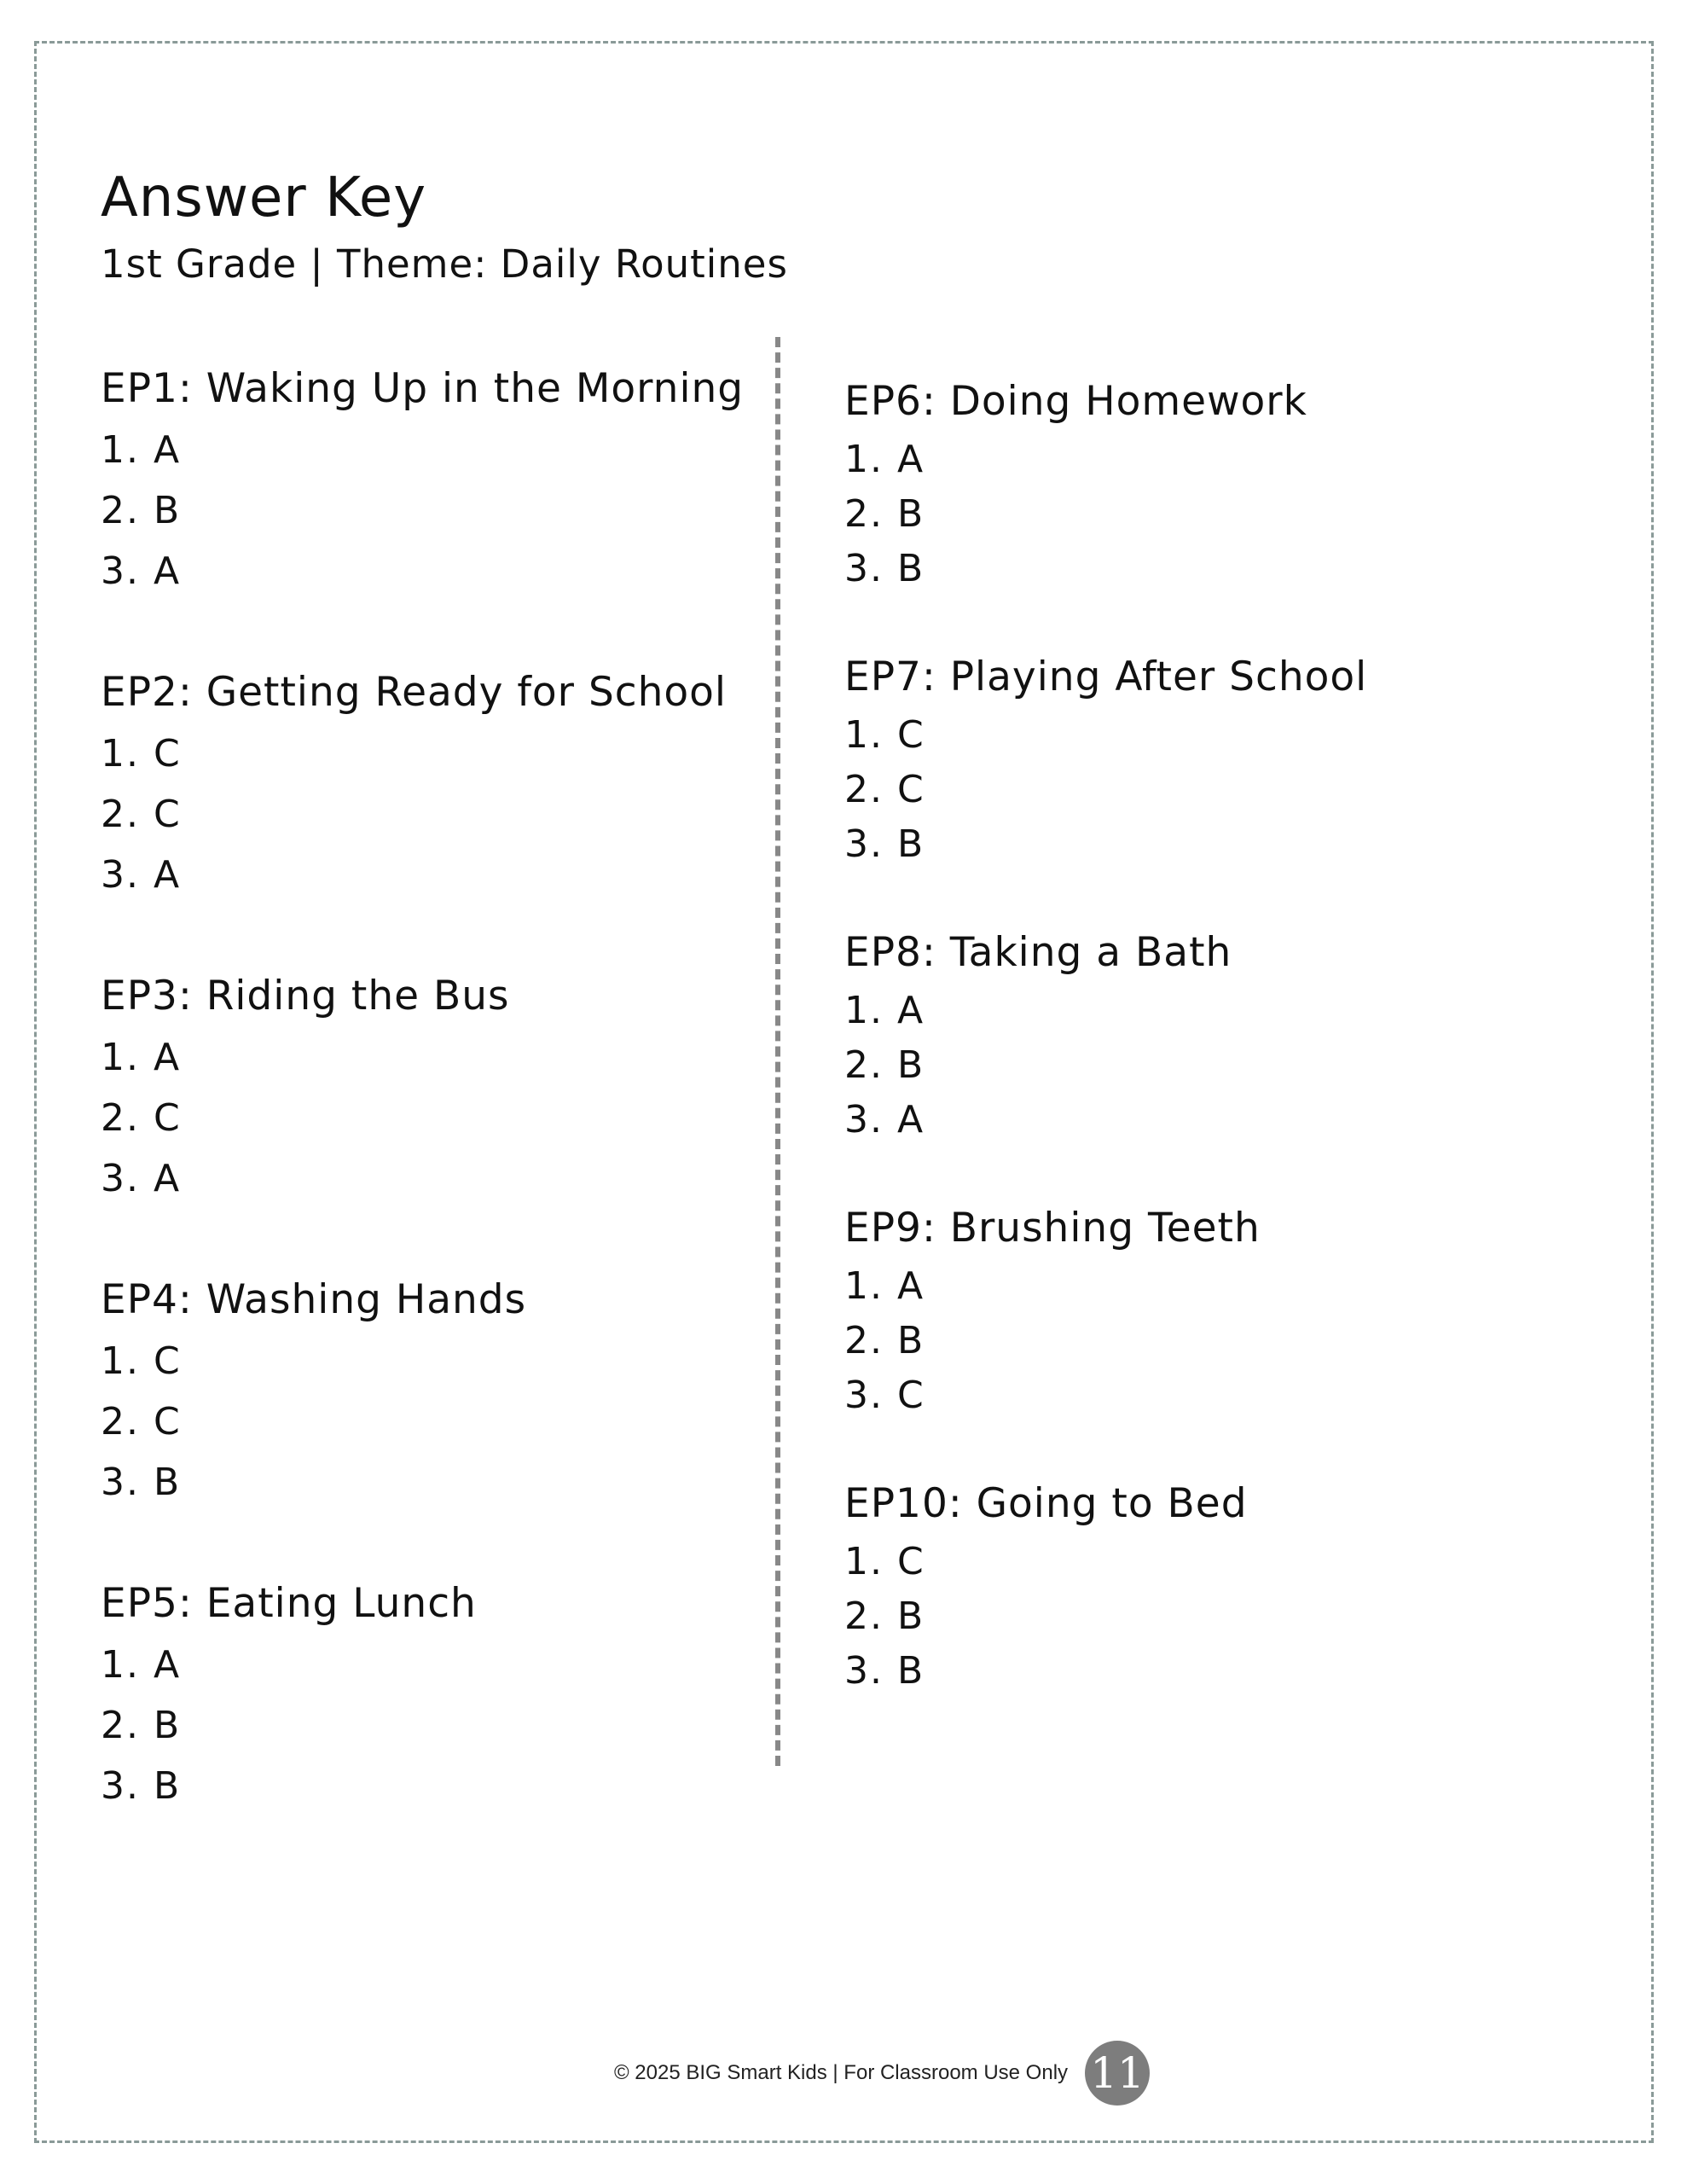 The width and height of the screenshot is (1687, 2184). What do you see at coordinates (264, 197) in the screenshot?
I see `page-title: Answer Key` at bounding box center [264, 197].